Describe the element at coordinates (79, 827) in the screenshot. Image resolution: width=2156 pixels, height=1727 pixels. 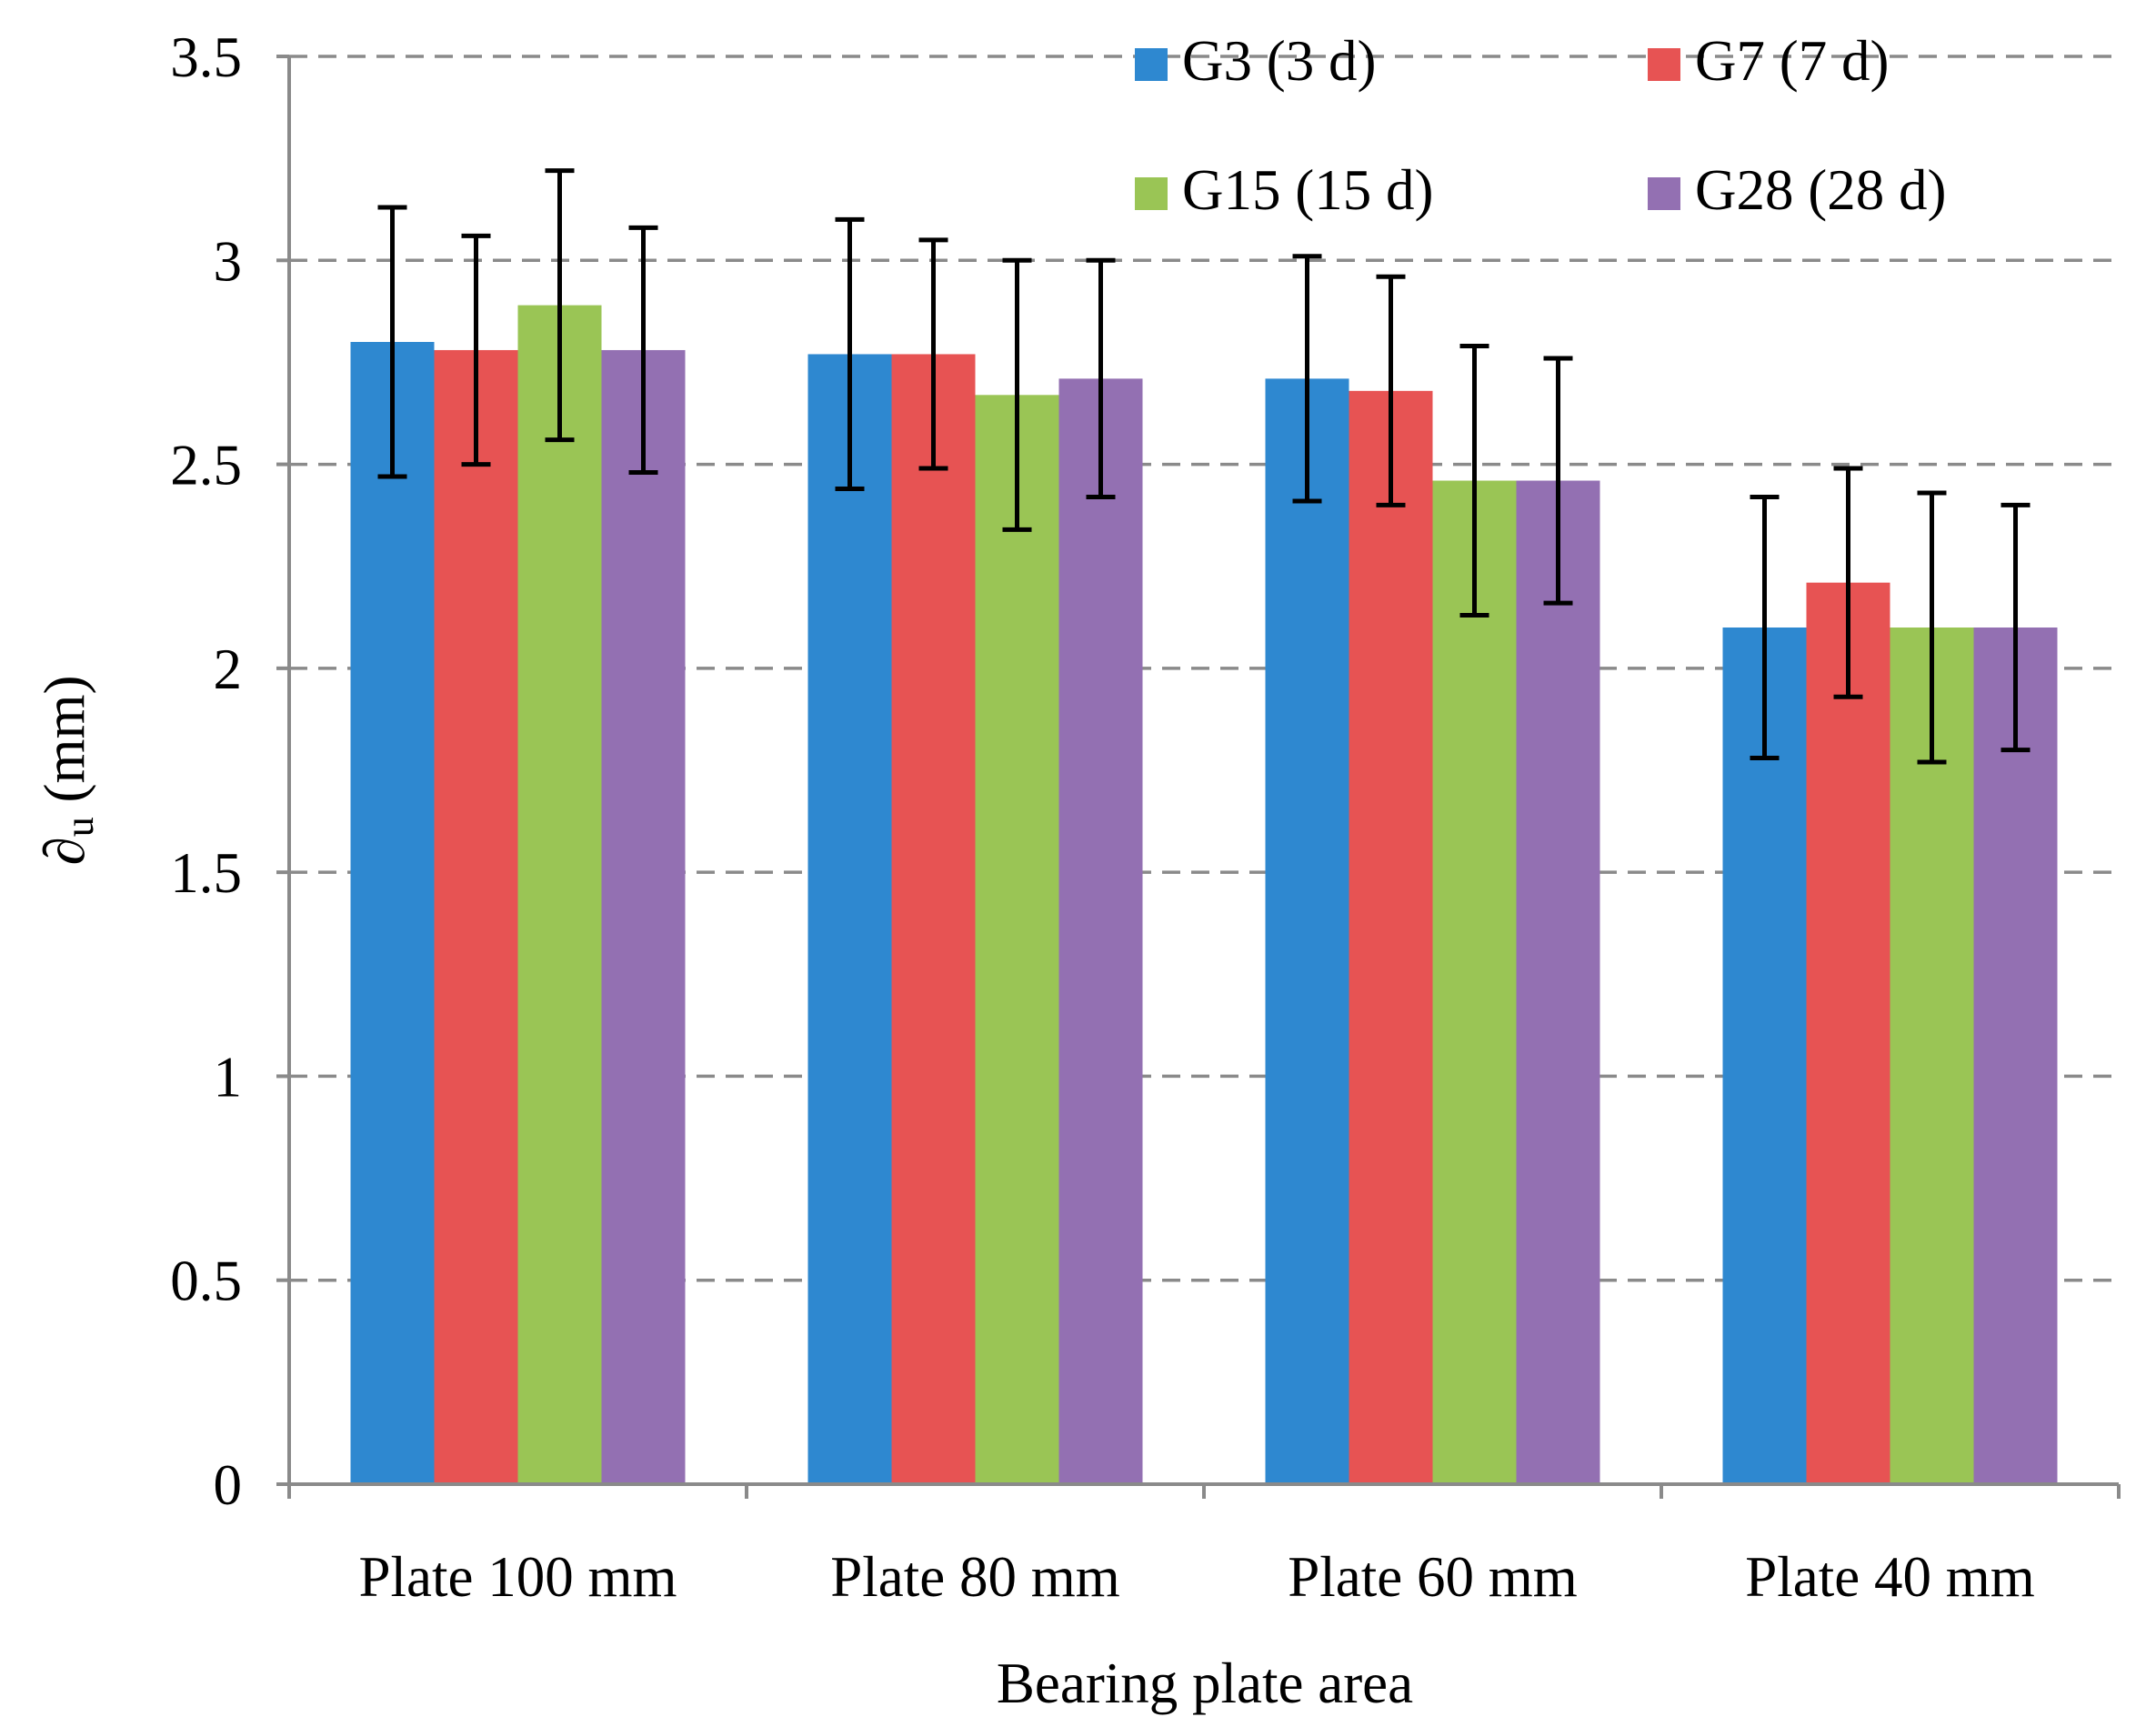
I see `y-axis-subscript: u` at that location.